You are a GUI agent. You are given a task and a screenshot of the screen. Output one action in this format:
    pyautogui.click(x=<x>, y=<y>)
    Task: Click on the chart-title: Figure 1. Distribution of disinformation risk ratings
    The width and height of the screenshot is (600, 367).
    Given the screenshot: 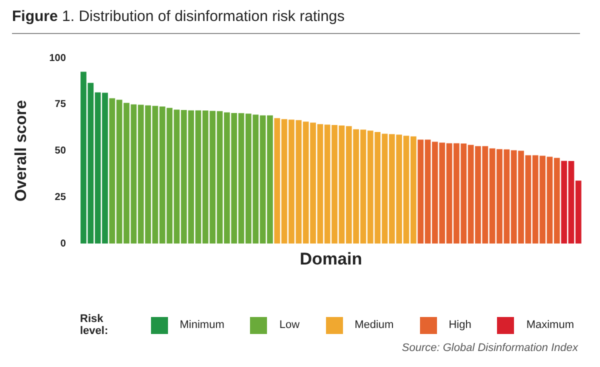 What is the action you would take?
    pyautogui.click(x=178, y=16)
    